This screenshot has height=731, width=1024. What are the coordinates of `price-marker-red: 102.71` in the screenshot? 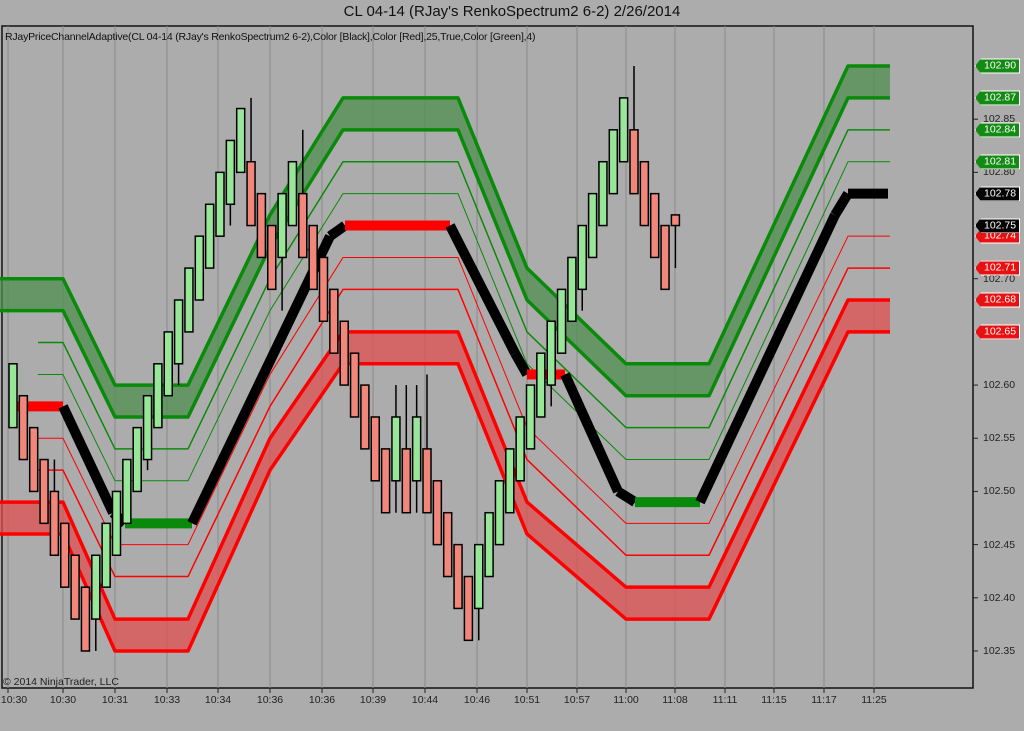 It's located at (998, 268).